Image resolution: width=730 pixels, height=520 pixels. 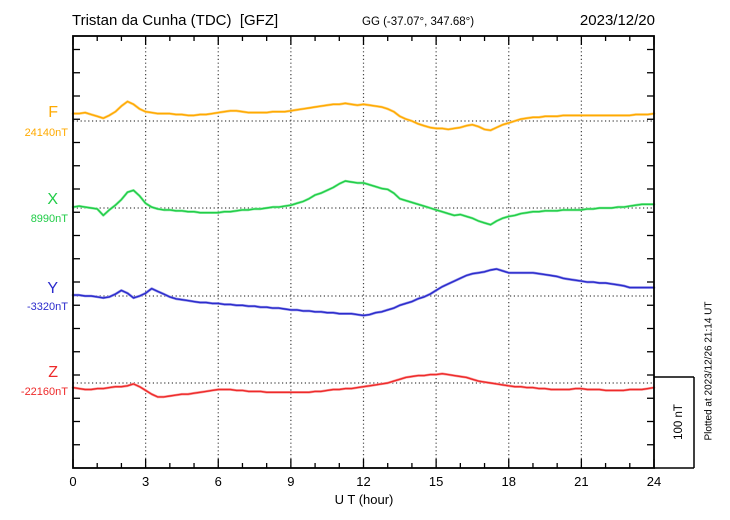 I want to click on trace-X, so click(x=363, y=203).